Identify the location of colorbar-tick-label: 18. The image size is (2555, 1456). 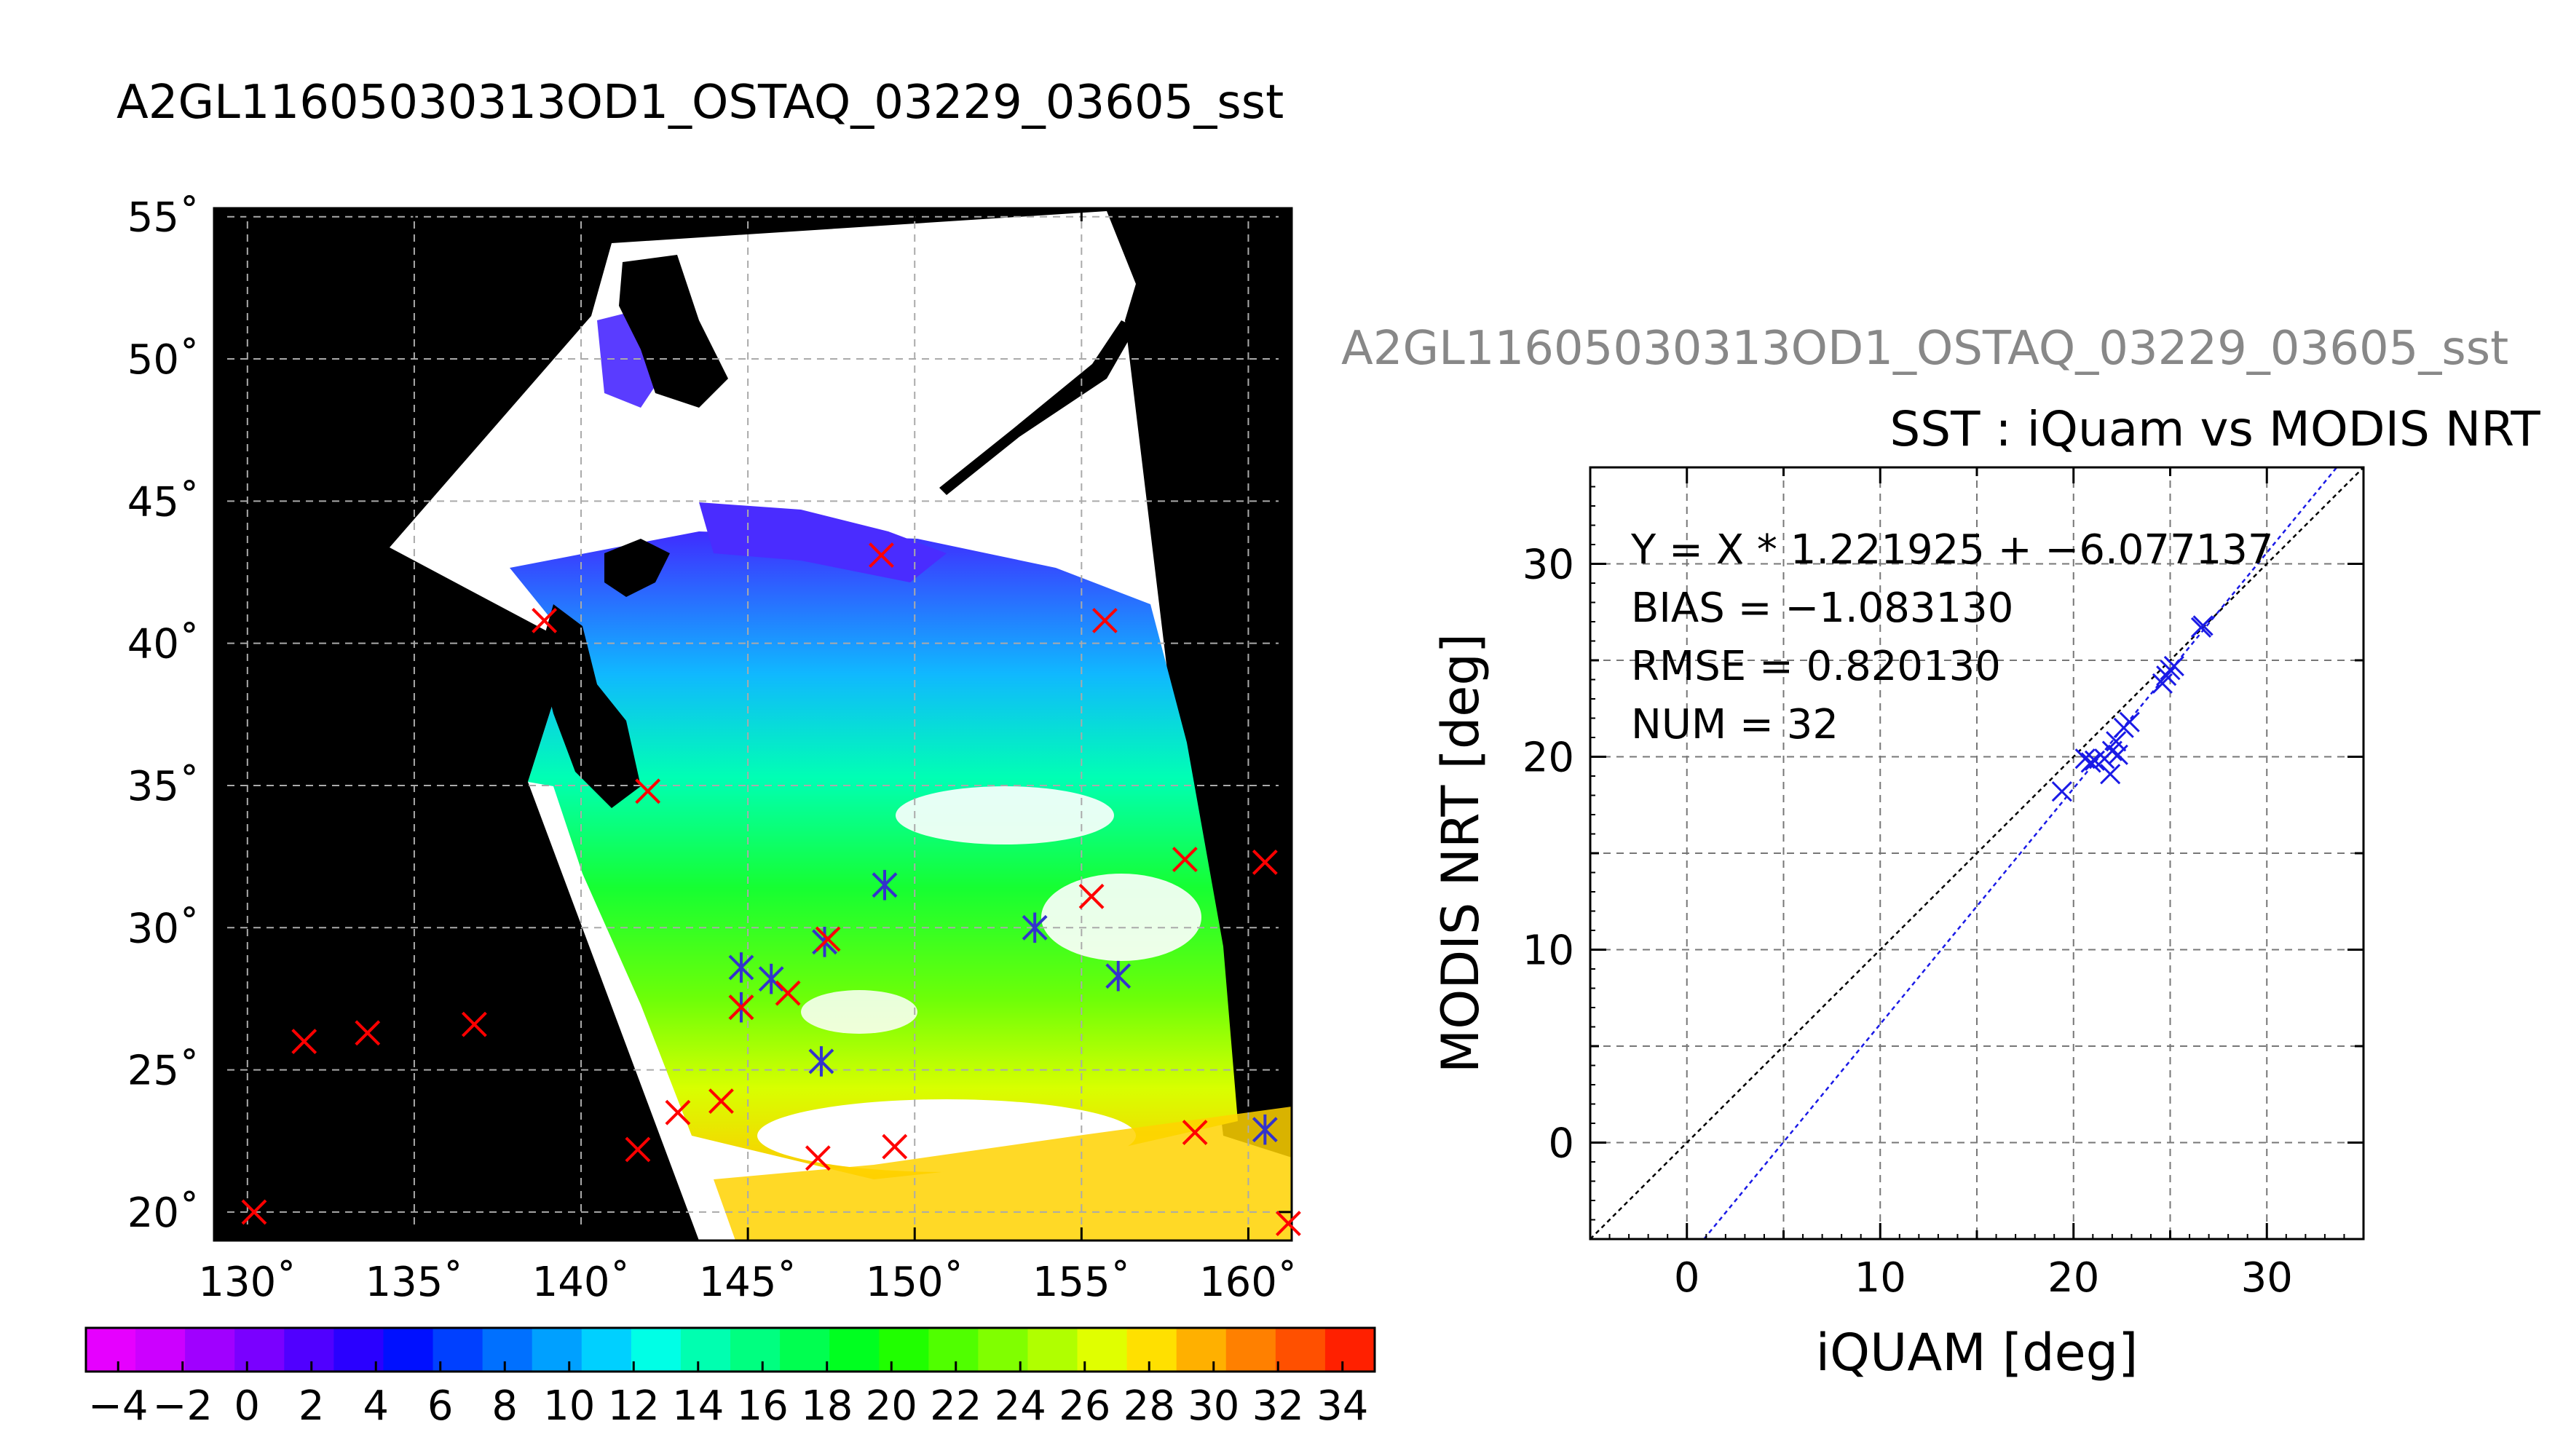
(827, 1406).